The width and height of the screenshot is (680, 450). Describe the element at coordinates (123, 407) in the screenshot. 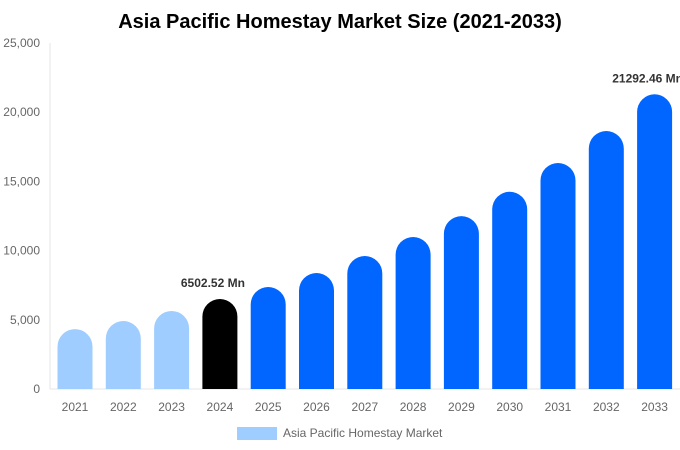

I see `x-tick-label: 2022` at that location.